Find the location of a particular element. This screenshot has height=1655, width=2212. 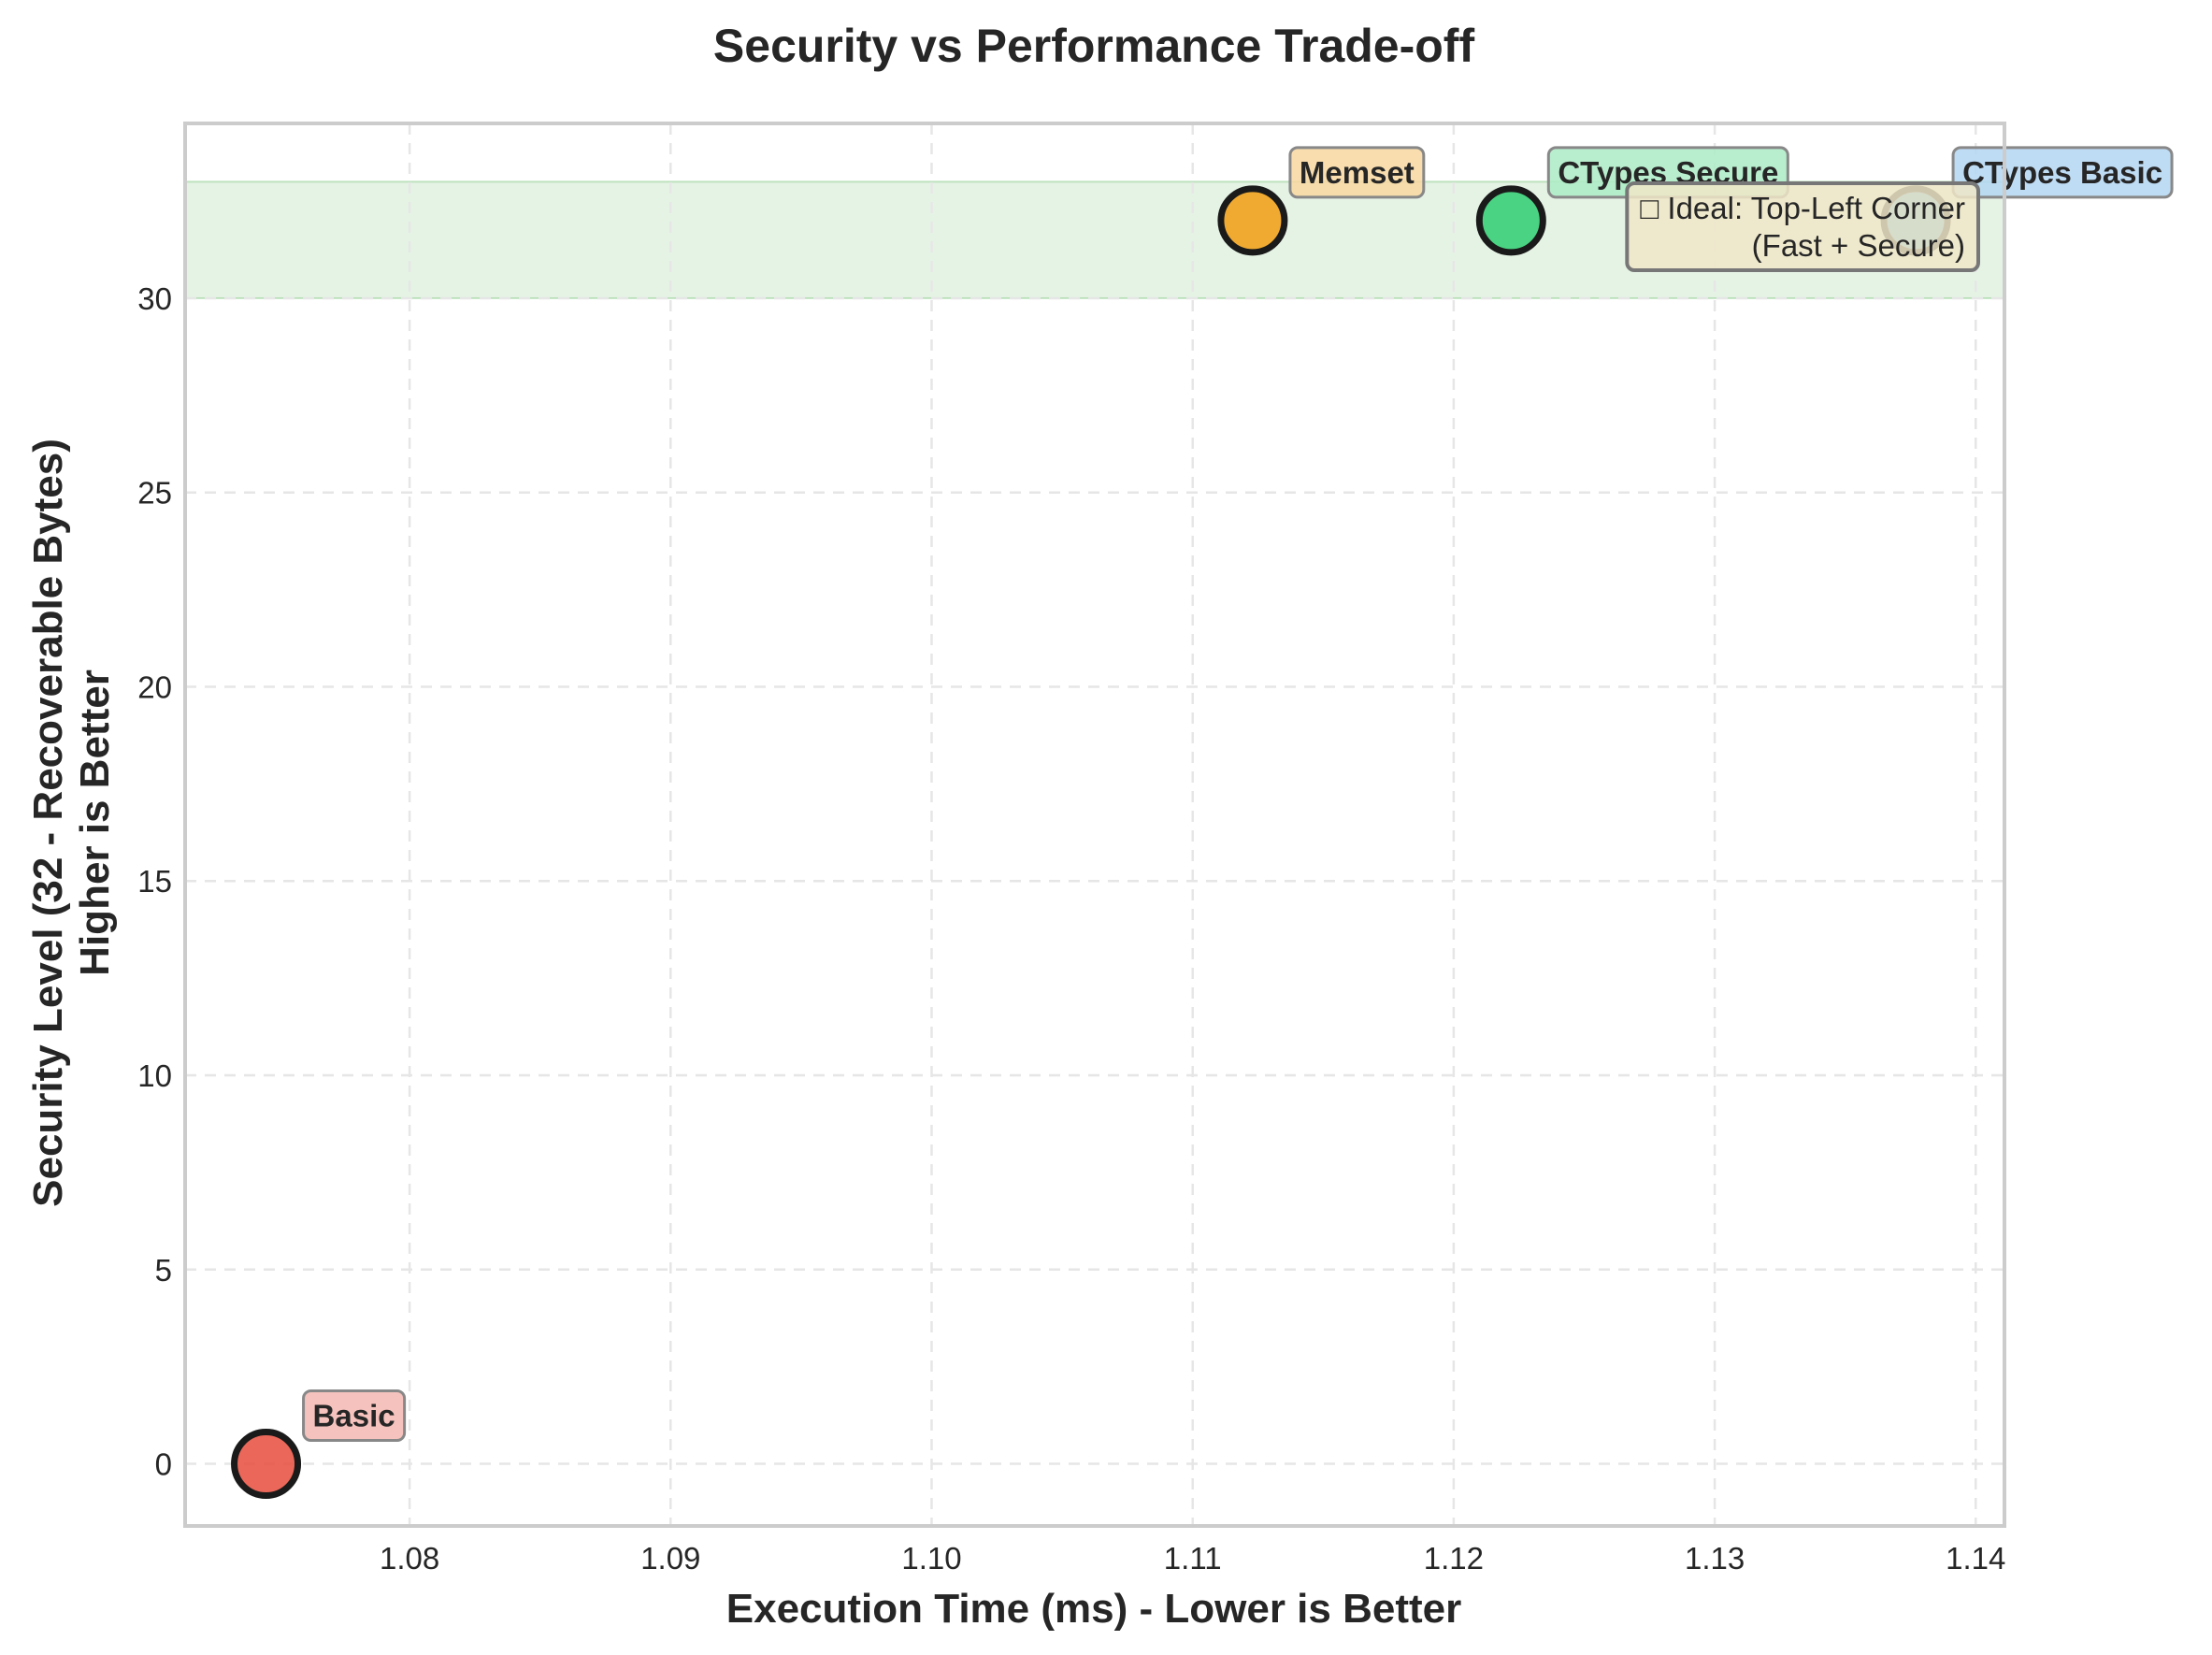

y-tick-label: 5 is located at coordinates (163, 1270).